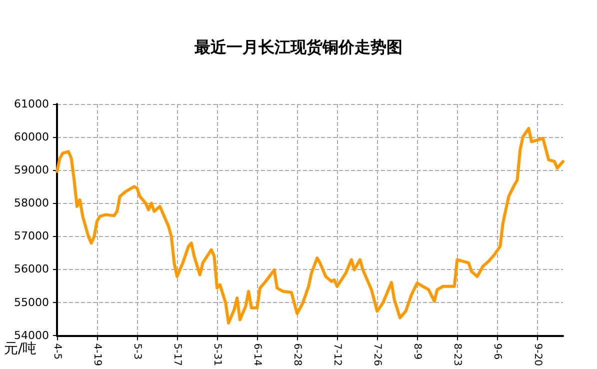 This screenshot has width=597, height=369. I want to click on x-tick-label: 5-3, so click(137, 351).